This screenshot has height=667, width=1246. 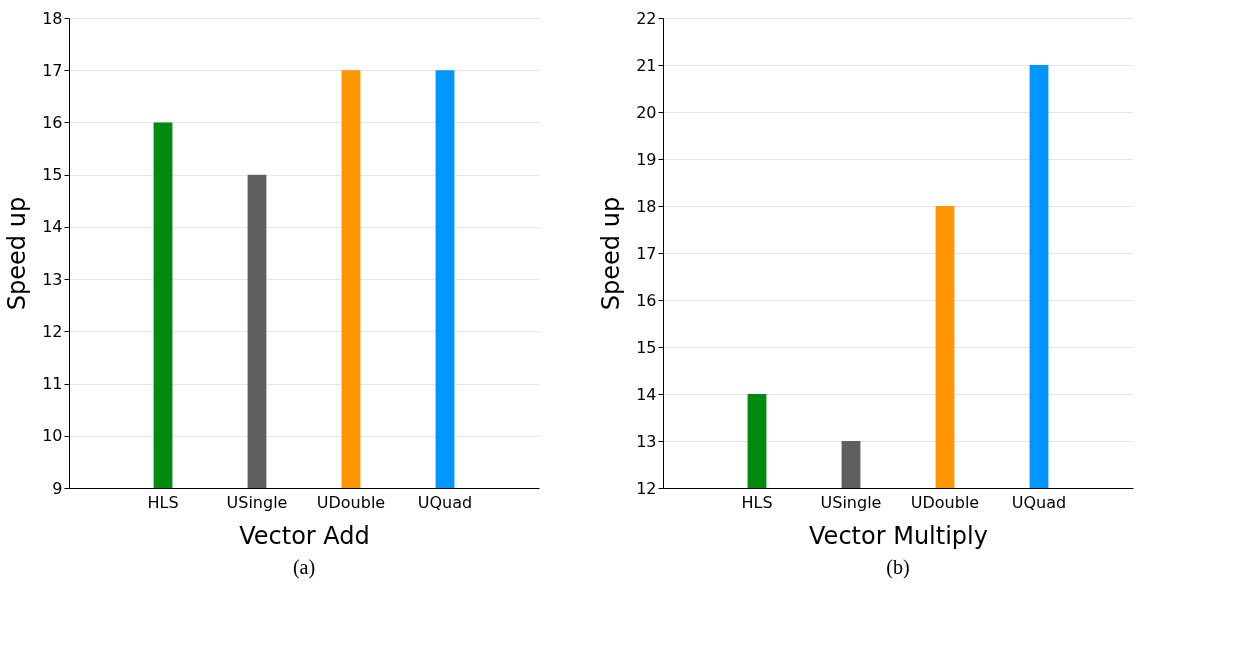 What do you see at coordinates (646, 159) in the screenshot?
I see `y-tick-label: 19` at bounding box center [646, 159].